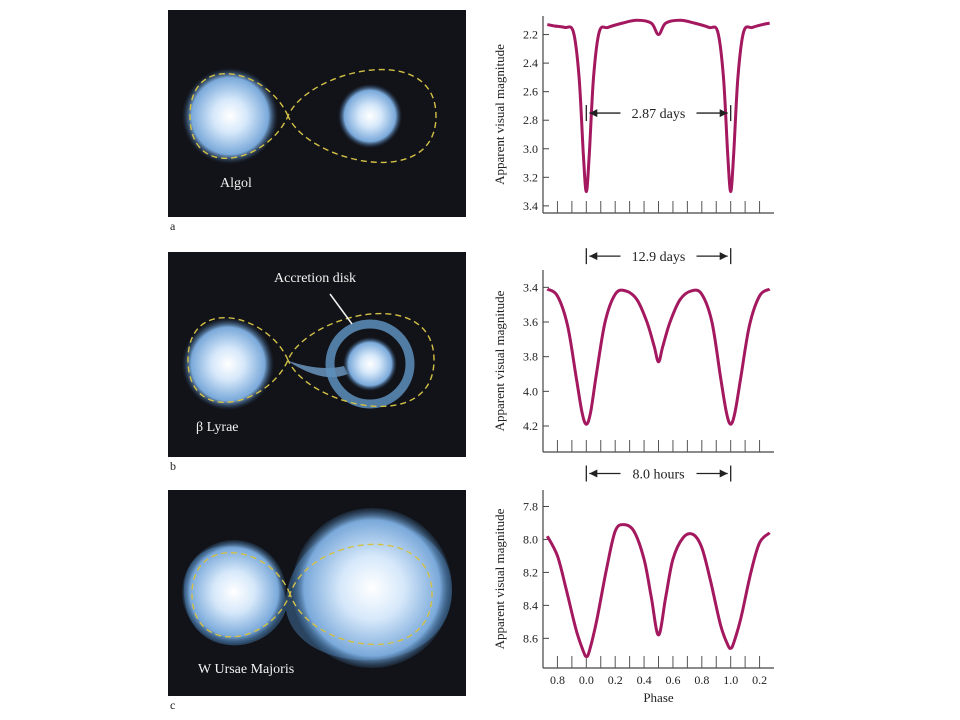 The height and width of the screenshot is (720, 960). What do you see at coordinates (530, 572) in the screenshot?
I see `y-tick-label: 8.2` at bounding box center [530, 572].